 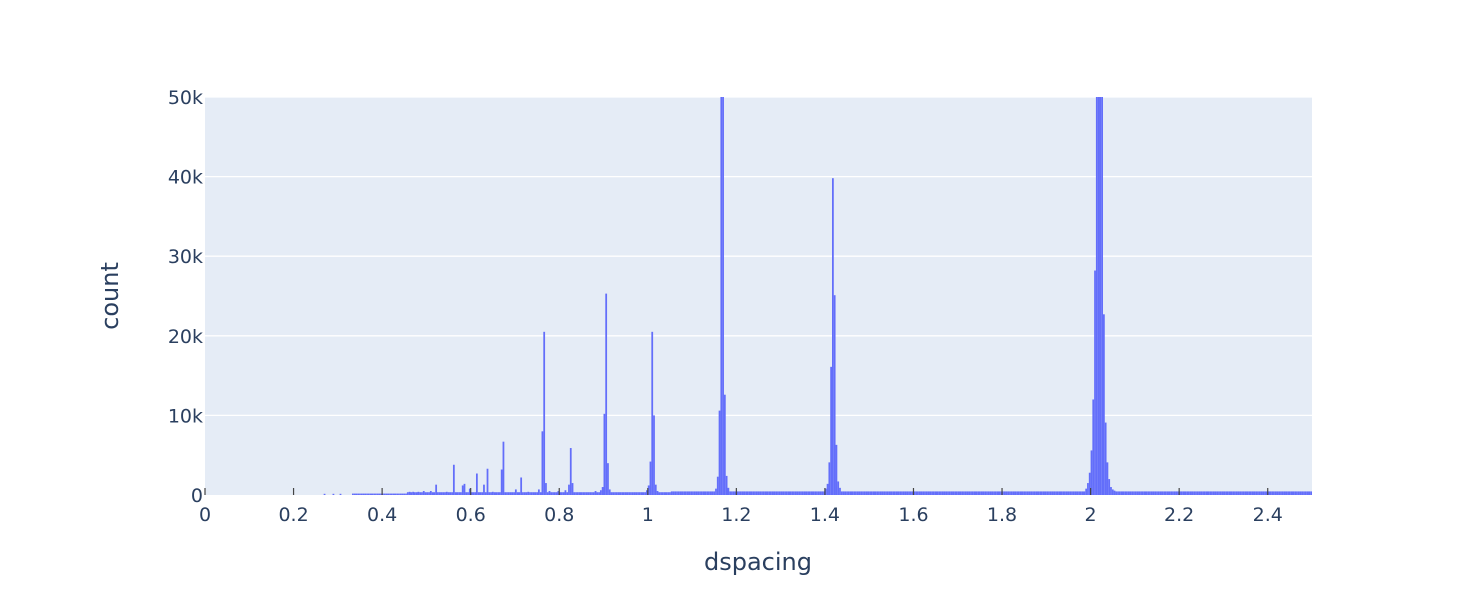 What do you see at coordinates (825, 515) in the screenshot?
I see `x-tick-label: 1.4` at bounding box center [825, 515].